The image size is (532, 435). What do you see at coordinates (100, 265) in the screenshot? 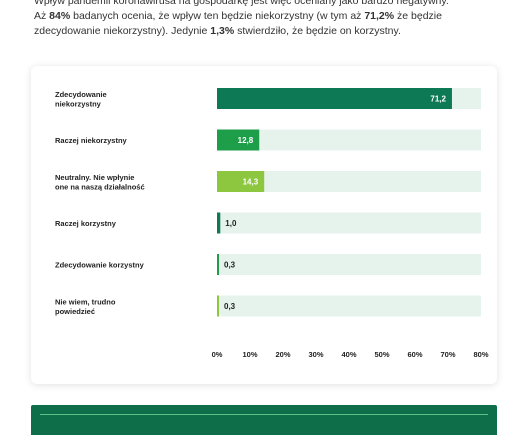
I see `category-label: Zdecydowanie korzystny` at bounding box center [100, 265].